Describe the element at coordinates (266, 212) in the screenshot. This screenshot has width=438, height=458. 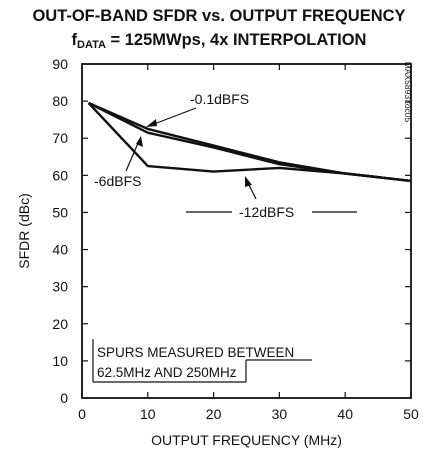
I see `label-12dbfs: -12dBFS` at that location.